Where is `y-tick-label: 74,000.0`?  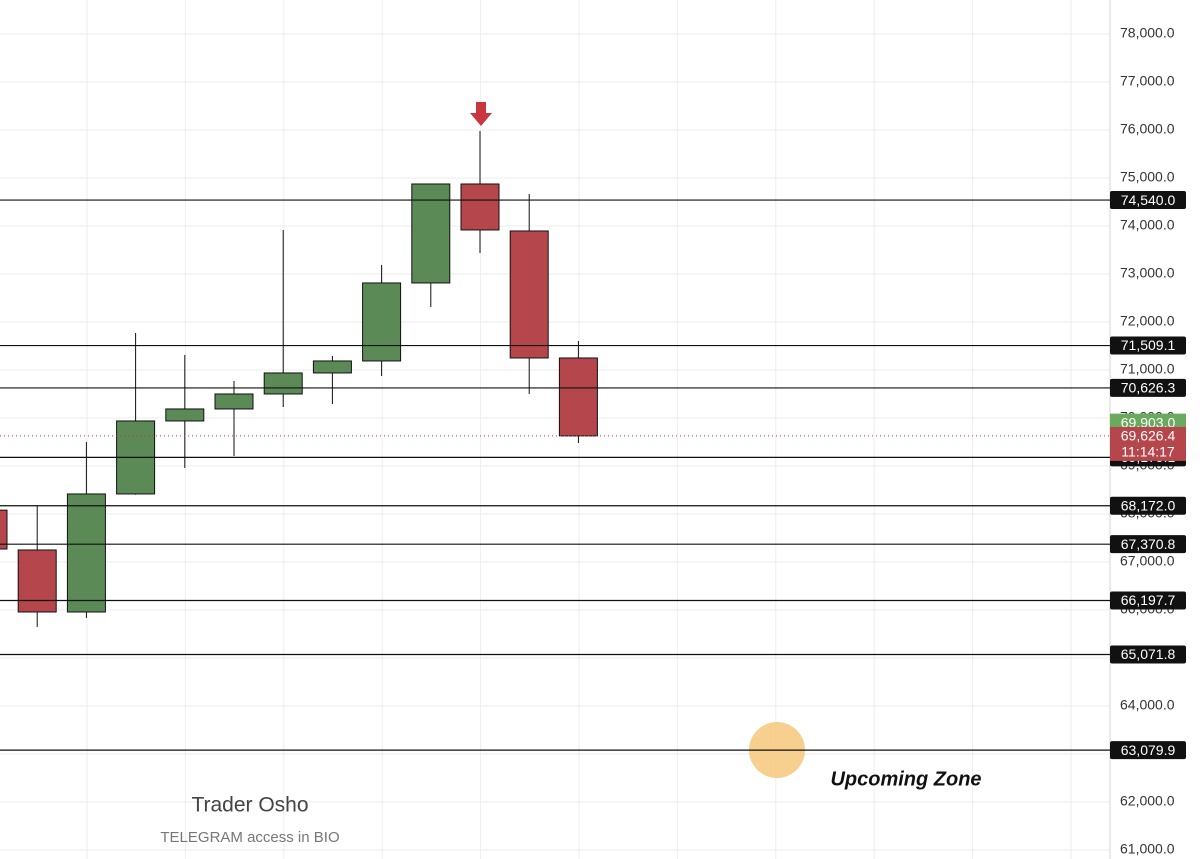 y-tick-label: 74,000.0 is located at coordinates (1147, 225).